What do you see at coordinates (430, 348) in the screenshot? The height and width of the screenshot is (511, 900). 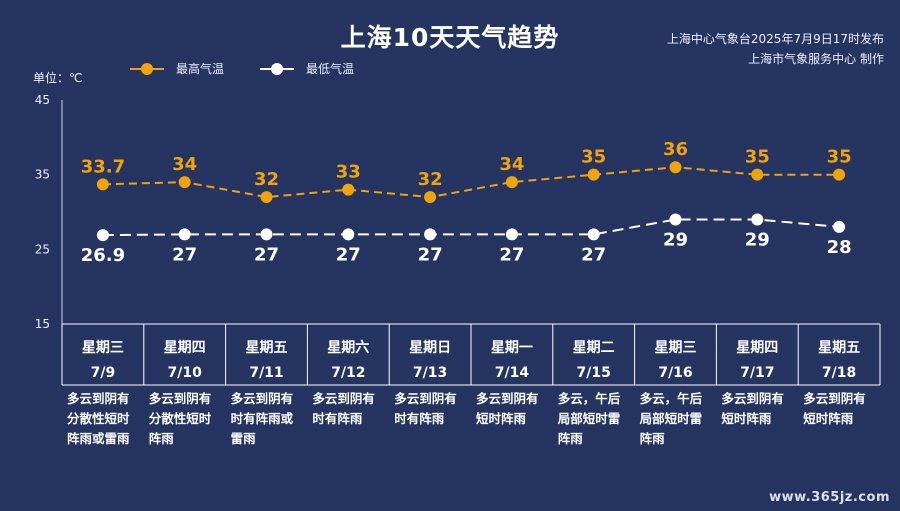 I see `weekday-label: 星期日` at bounding box center [430, 348].